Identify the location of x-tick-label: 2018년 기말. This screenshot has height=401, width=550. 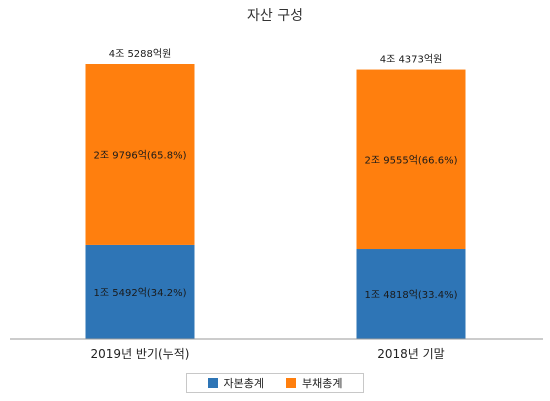
(410, 354).